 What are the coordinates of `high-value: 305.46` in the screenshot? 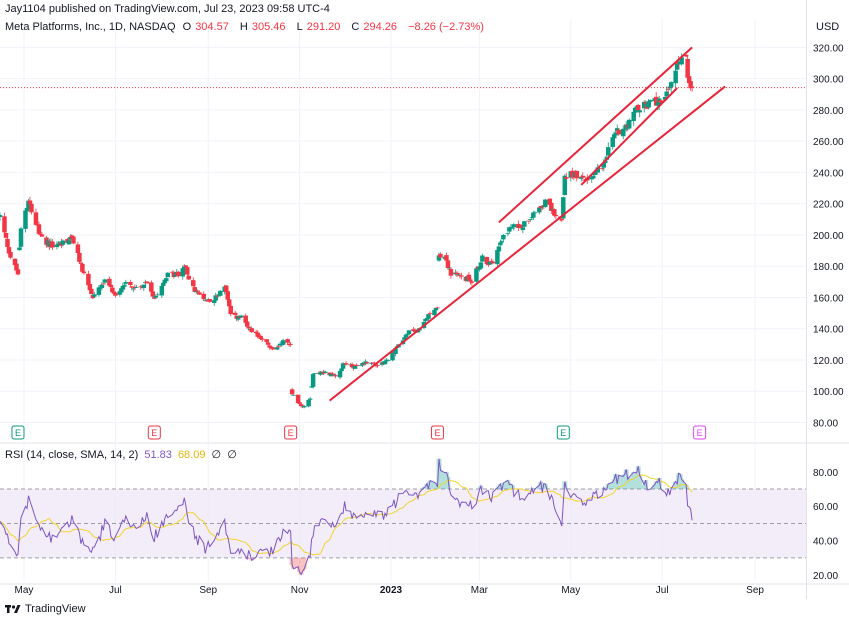 It's located at (268, 27).